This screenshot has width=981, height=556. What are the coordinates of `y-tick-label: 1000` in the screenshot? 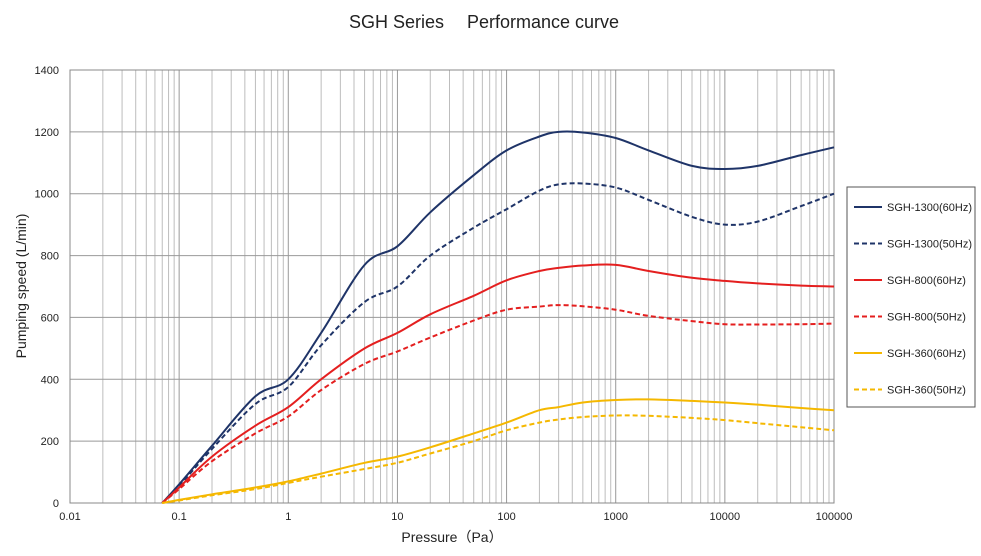 It's located at (47, 195).